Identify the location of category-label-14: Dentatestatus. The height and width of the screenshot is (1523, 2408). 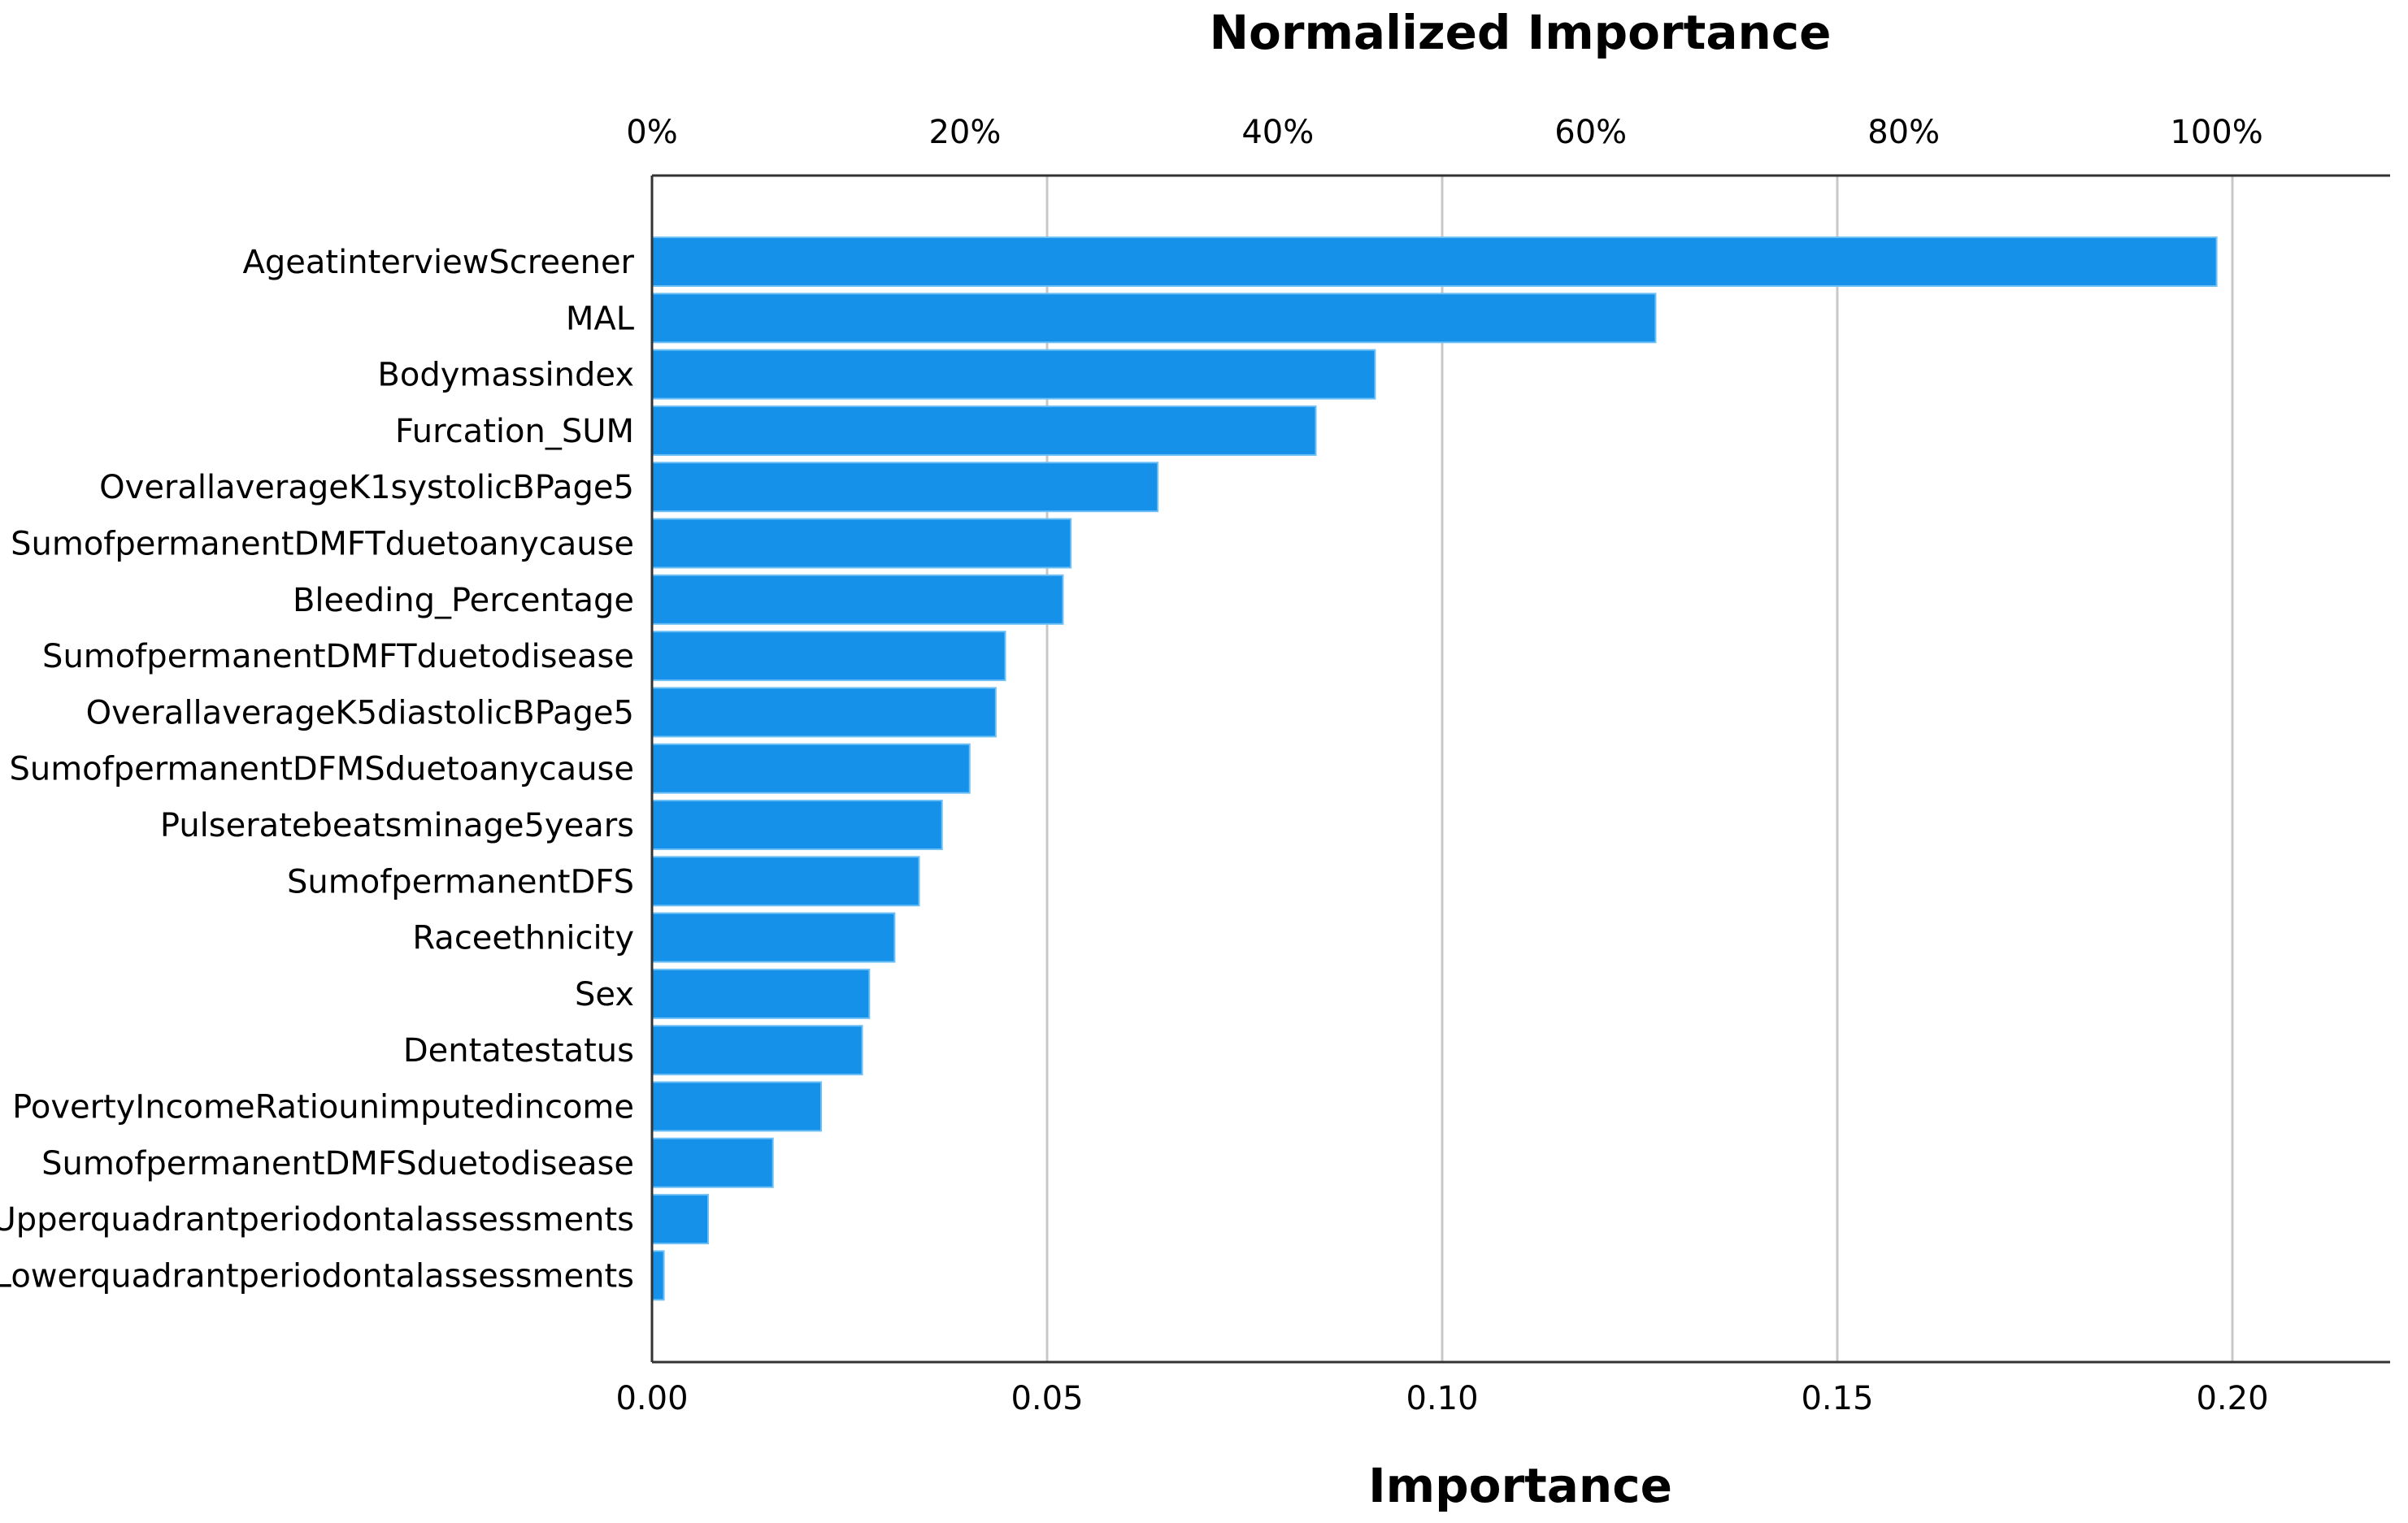
(518, 1051).